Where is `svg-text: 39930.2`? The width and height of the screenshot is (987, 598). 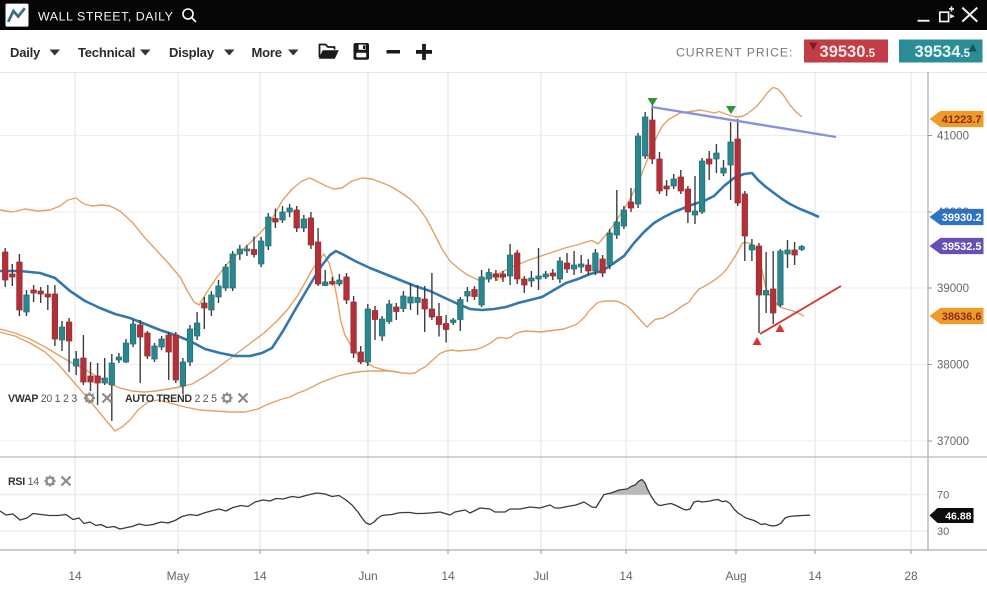 svg-text: 39930.2 is located at coordinates (962, 218).